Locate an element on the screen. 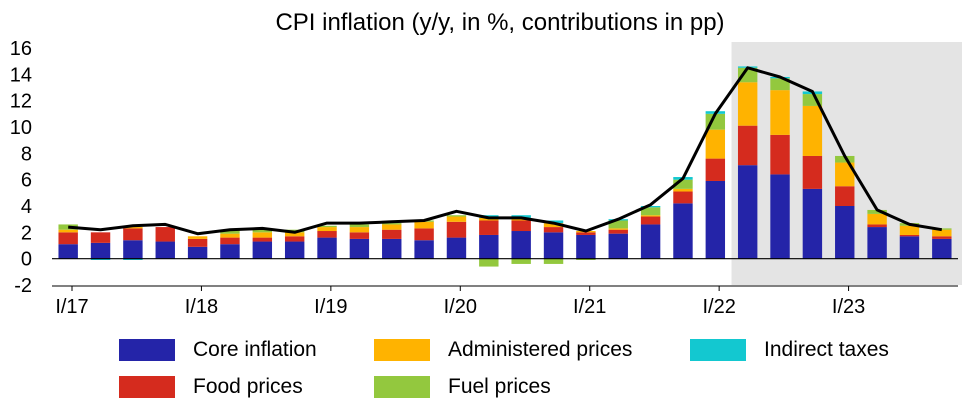  legend-swatch-administered-prices is located at coordinates (402, 350).